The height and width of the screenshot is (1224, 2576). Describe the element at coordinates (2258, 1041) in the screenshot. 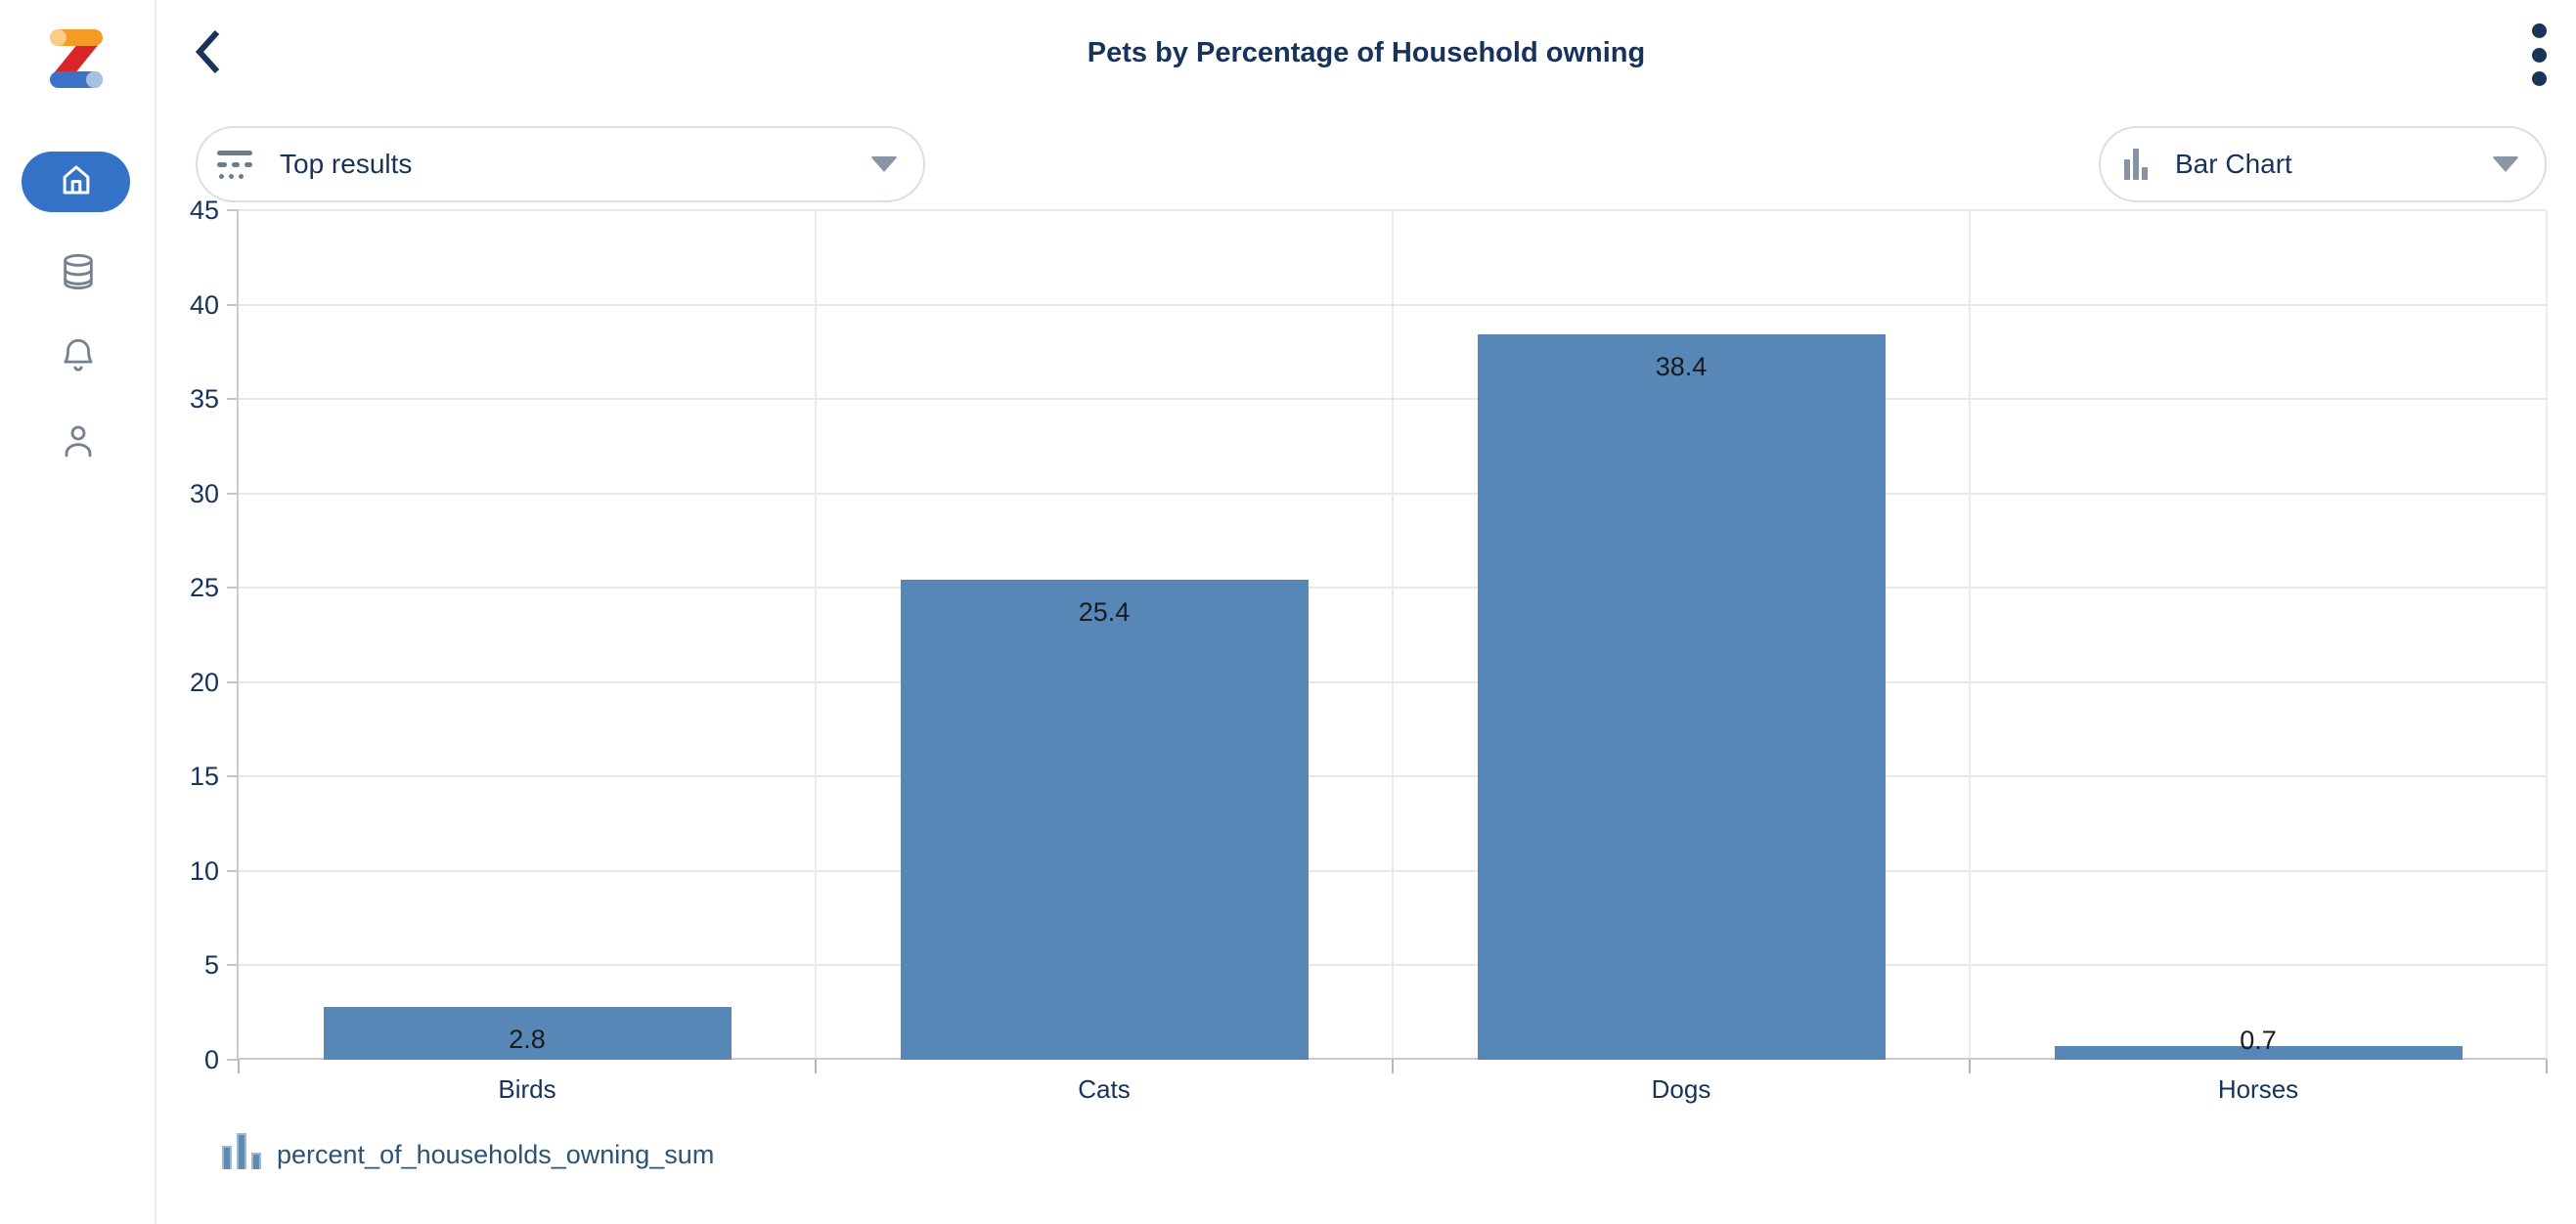

I see `bar-value-label: 0.7` at that location.